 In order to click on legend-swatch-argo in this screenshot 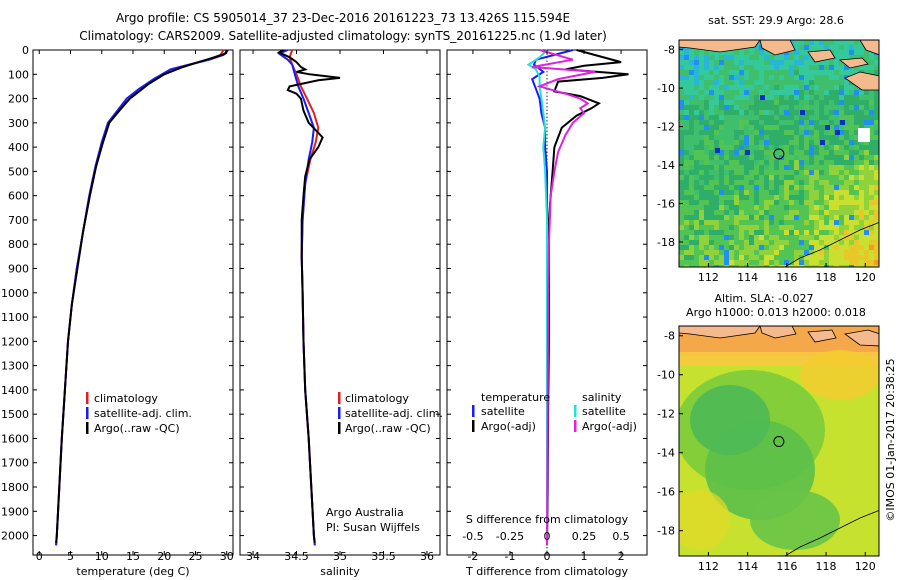, I will do `click(339, 428)`.